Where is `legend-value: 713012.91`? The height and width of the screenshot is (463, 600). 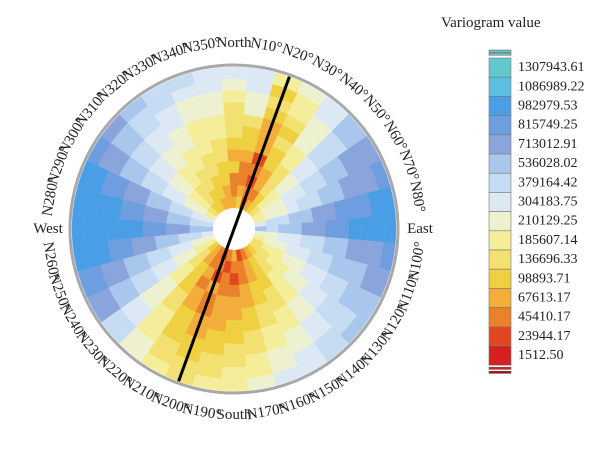 legend-value: 713012.91 is located at coordinates (548, 144).